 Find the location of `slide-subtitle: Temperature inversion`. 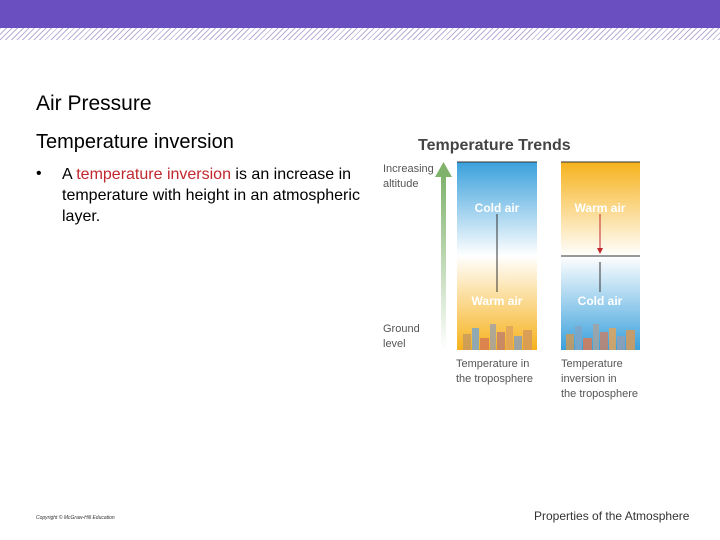

slide-subtitle: Temperature inversion is located at coordinates (135, 142).